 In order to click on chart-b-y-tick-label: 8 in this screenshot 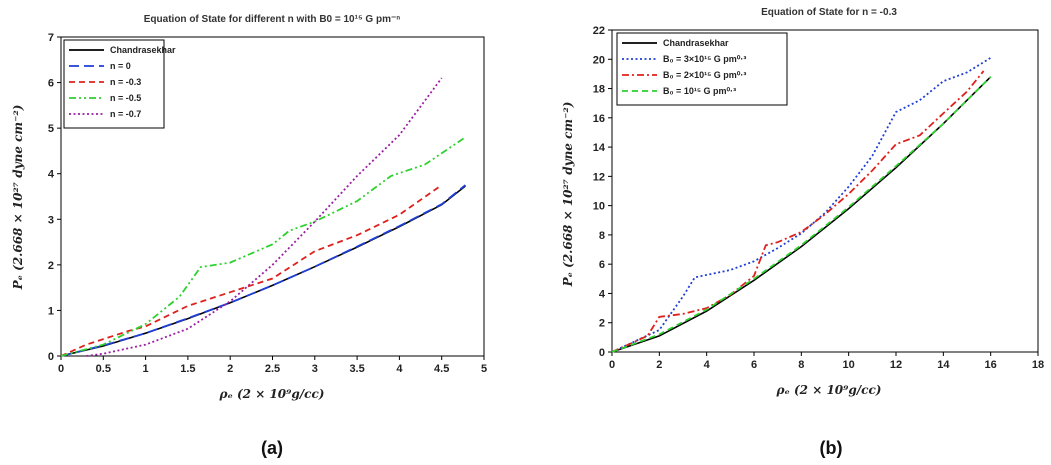, I will do `click(602, 236)`.